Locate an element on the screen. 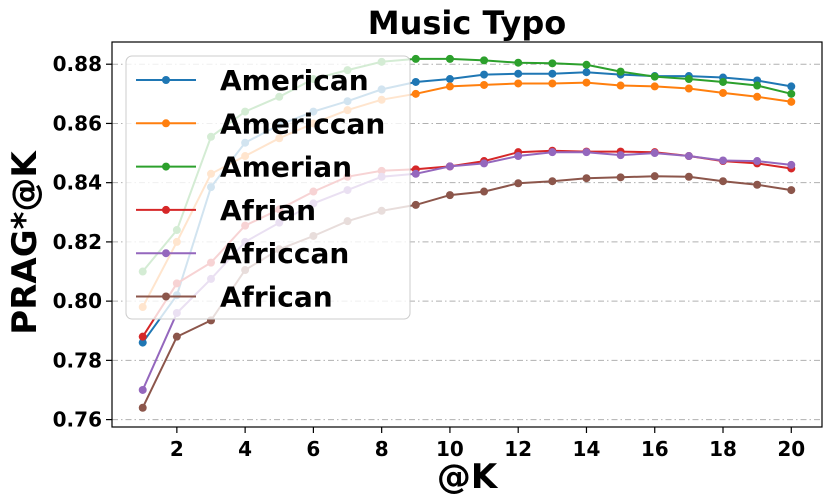  legend-entry-americcan: Americcan is located at coordinates (260, 123).